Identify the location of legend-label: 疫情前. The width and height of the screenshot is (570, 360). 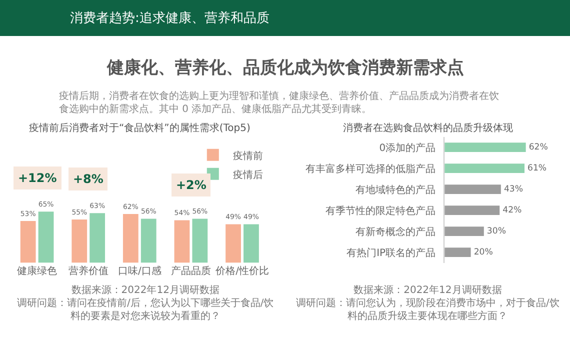
(247, 156).